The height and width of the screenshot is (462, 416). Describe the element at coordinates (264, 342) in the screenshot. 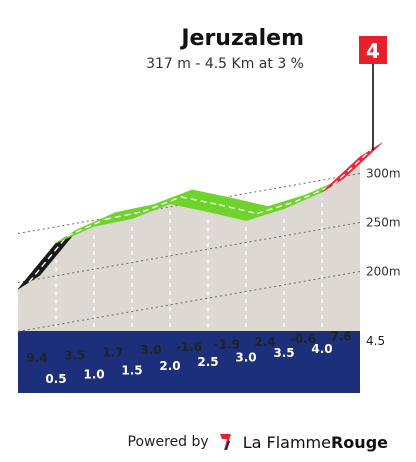

I see `gradient-label: 2.4` at that location.